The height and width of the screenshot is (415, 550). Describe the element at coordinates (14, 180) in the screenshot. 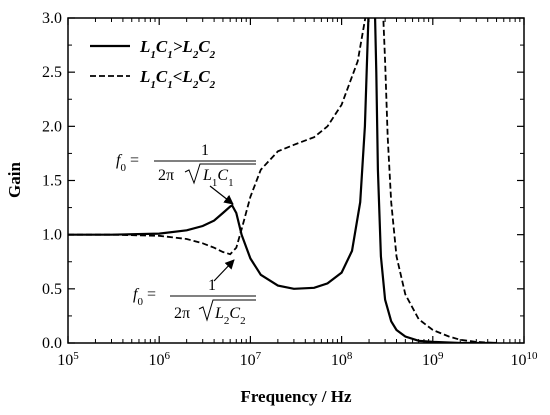

I see `y-axis-title: Gain` at that location.